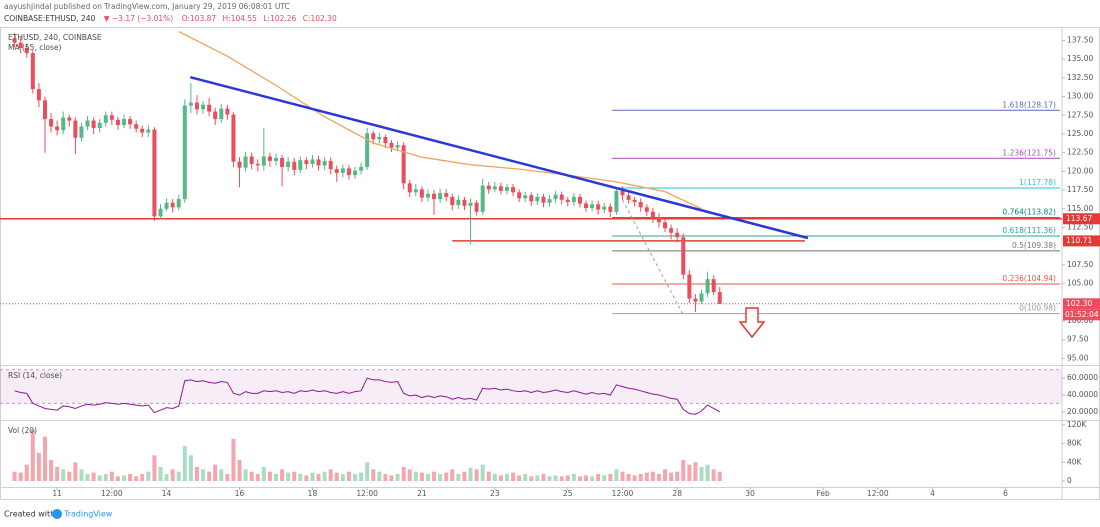 The height and width of the screenshot is (527, 1100). What do you see at coordinates (531, 386) in the screenshot?
I see `rsi-band` at bounding box center [531, 386].